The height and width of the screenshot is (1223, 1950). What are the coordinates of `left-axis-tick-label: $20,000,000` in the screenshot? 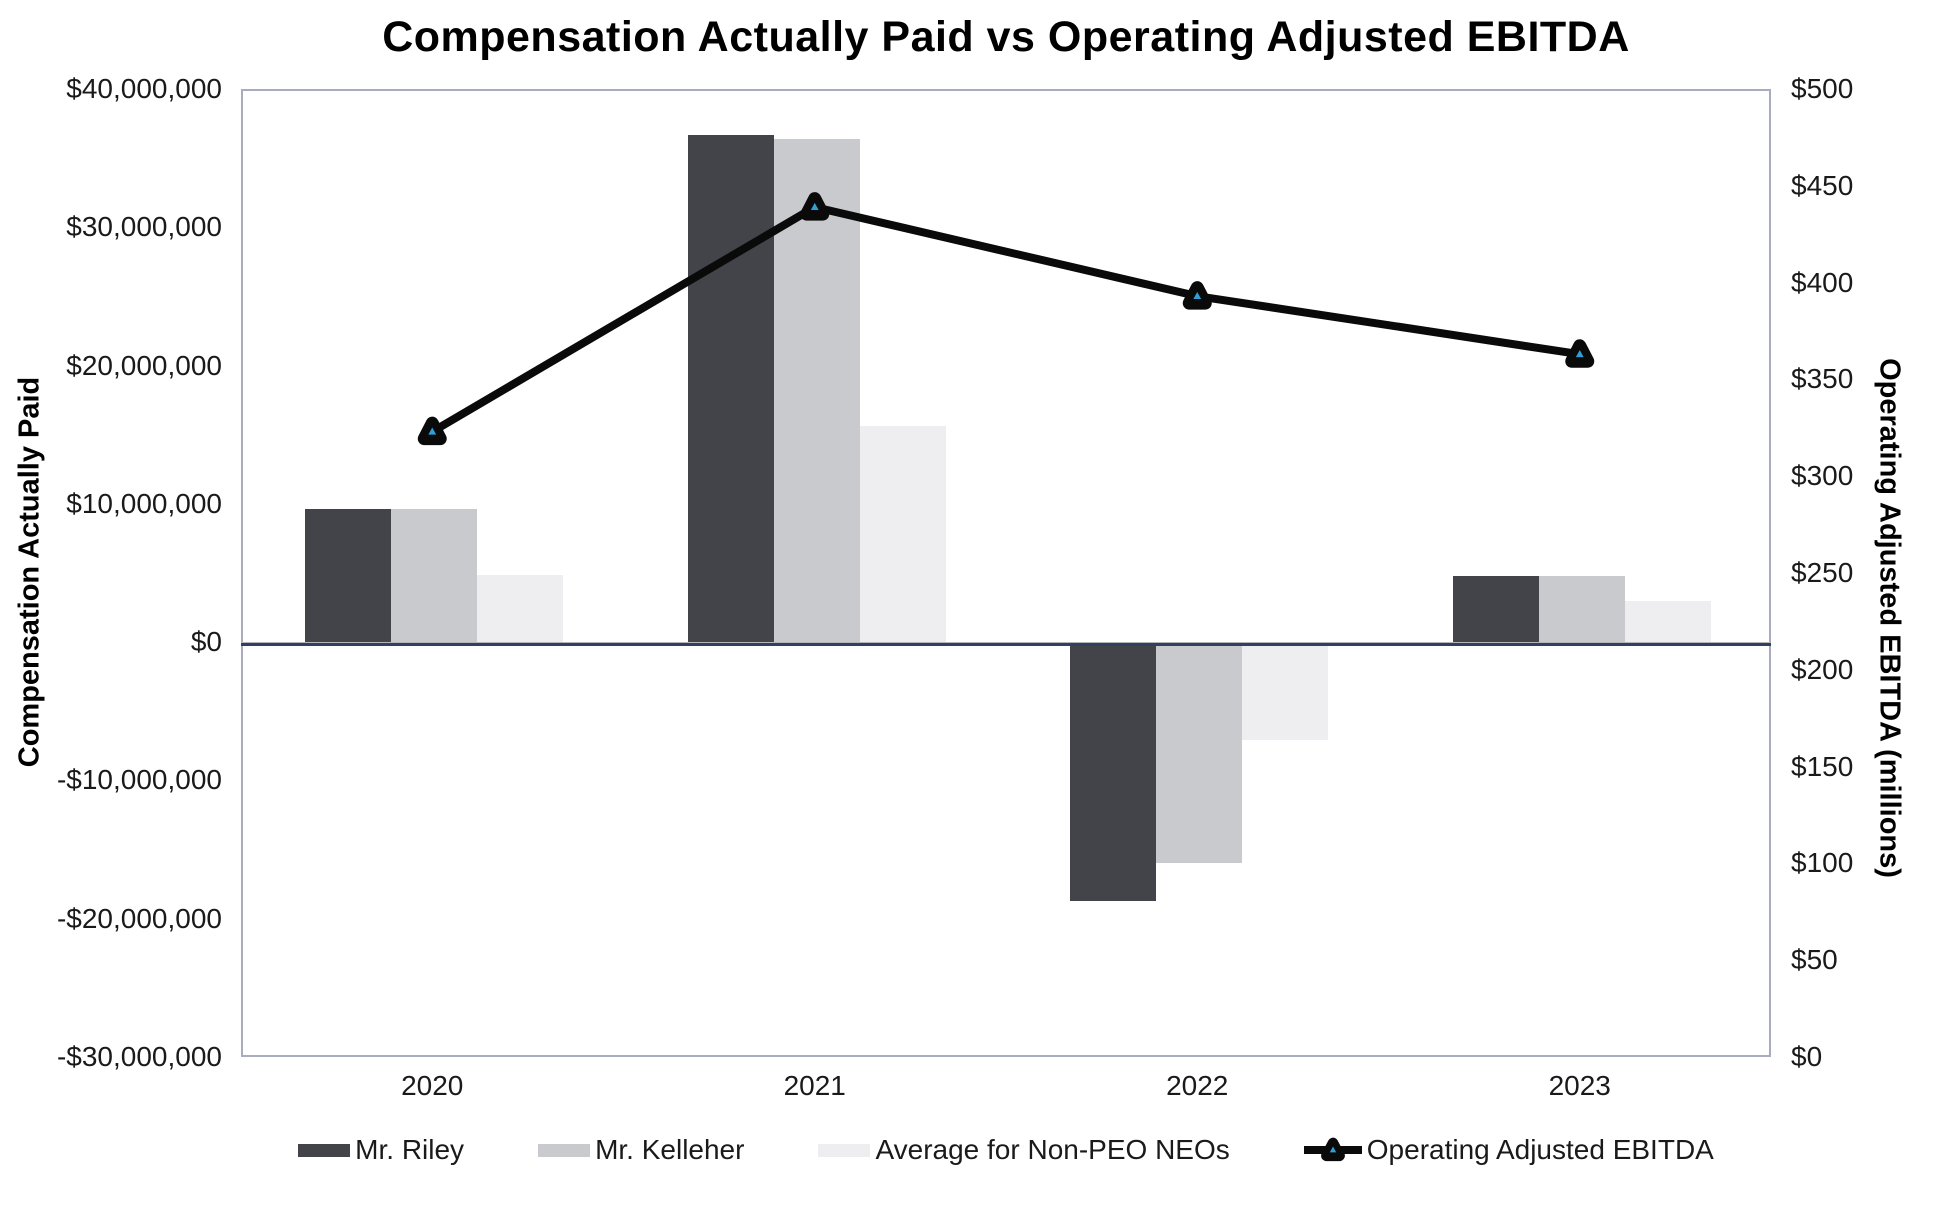 It's located at (144, 365).